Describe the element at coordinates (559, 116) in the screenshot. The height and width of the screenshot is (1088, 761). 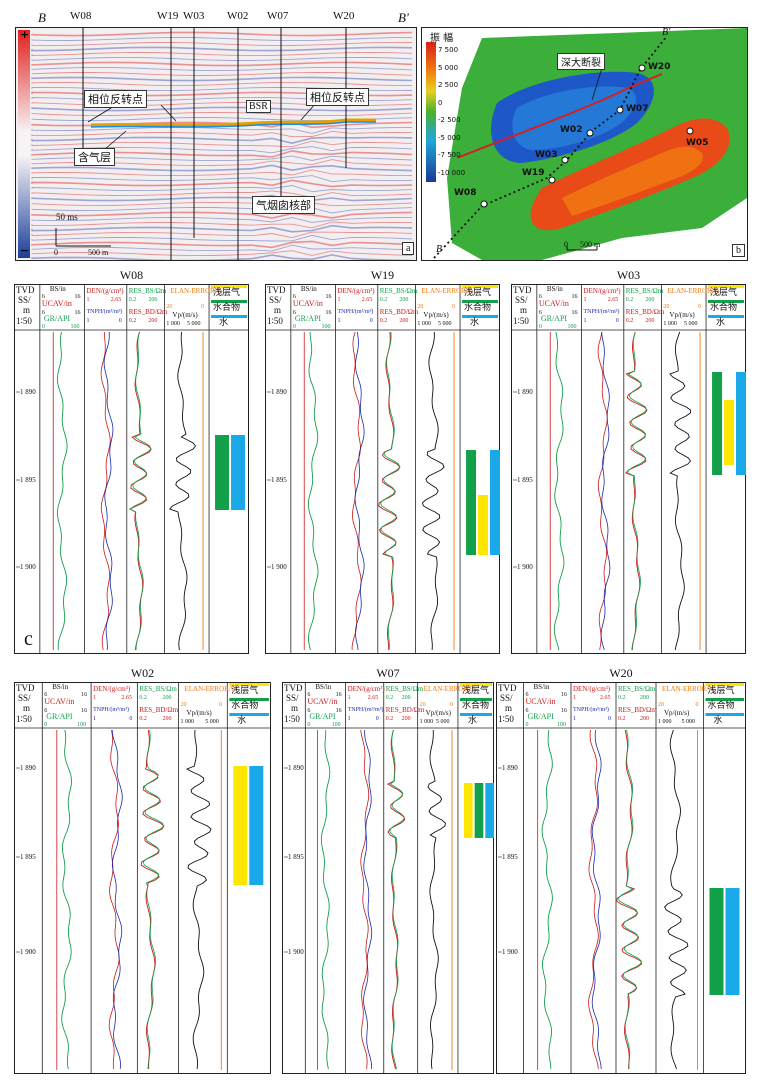
I see `fault-line` at that location.